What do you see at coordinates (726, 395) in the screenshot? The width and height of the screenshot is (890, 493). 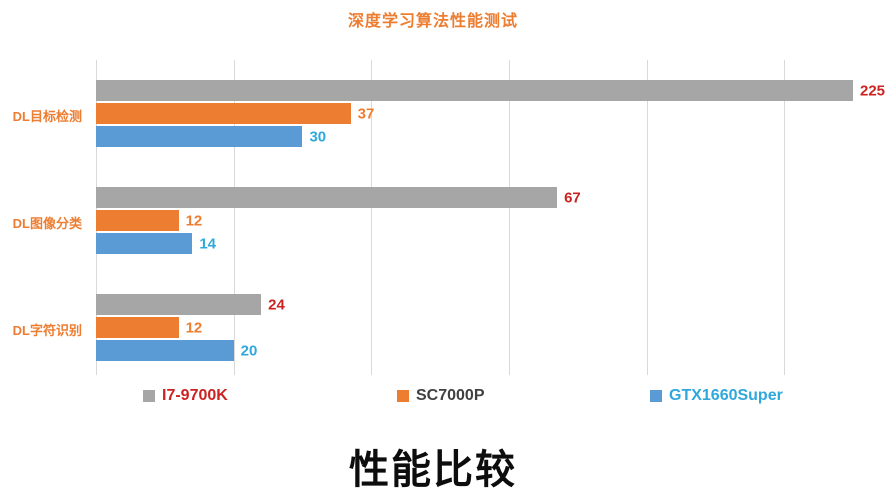 I see `legend-label: GTX1660Super` at bounding box center [726, 395].